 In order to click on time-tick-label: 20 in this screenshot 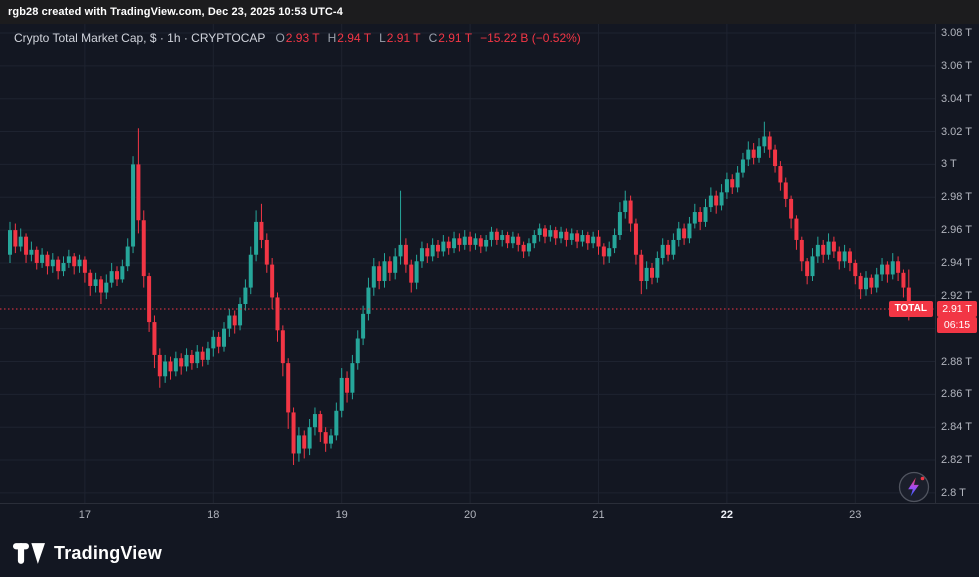, I will do `click(470, 515)`.